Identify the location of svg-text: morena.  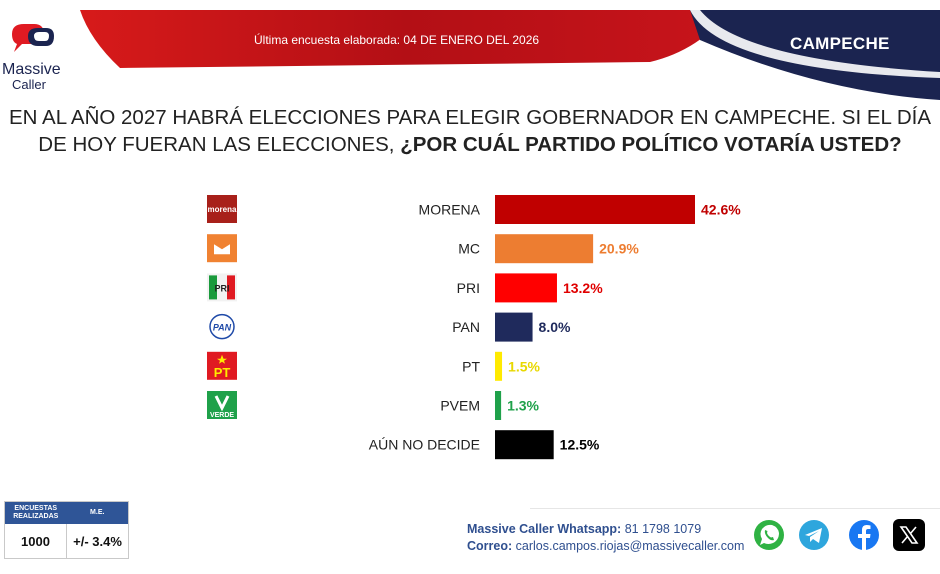
(222, 209).